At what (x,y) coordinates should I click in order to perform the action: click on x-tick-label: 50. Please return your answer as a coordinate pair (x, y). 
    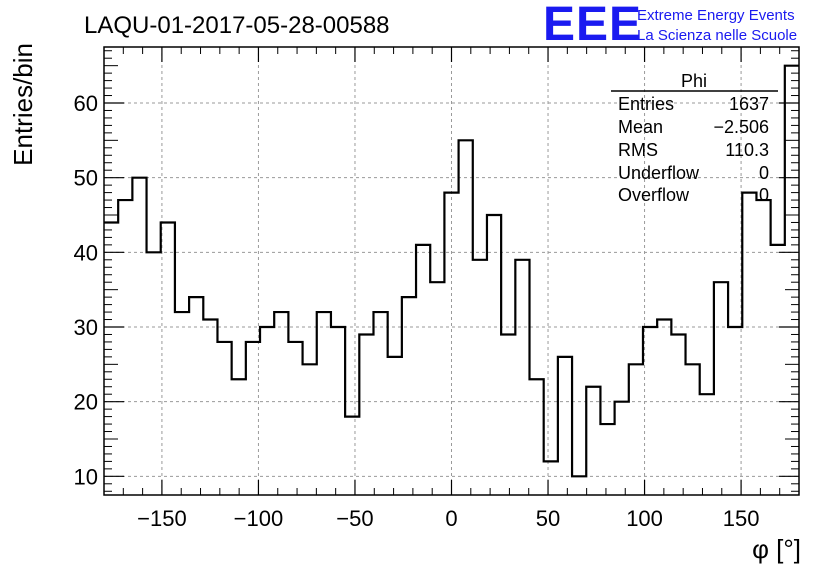
    Looking at the image, I should click on (548, 518).